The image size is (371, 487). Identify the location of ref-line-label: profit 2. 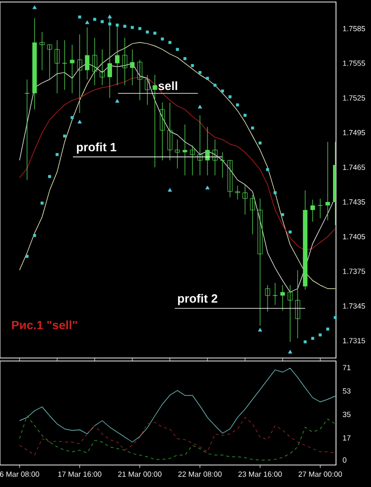
(198, 300).